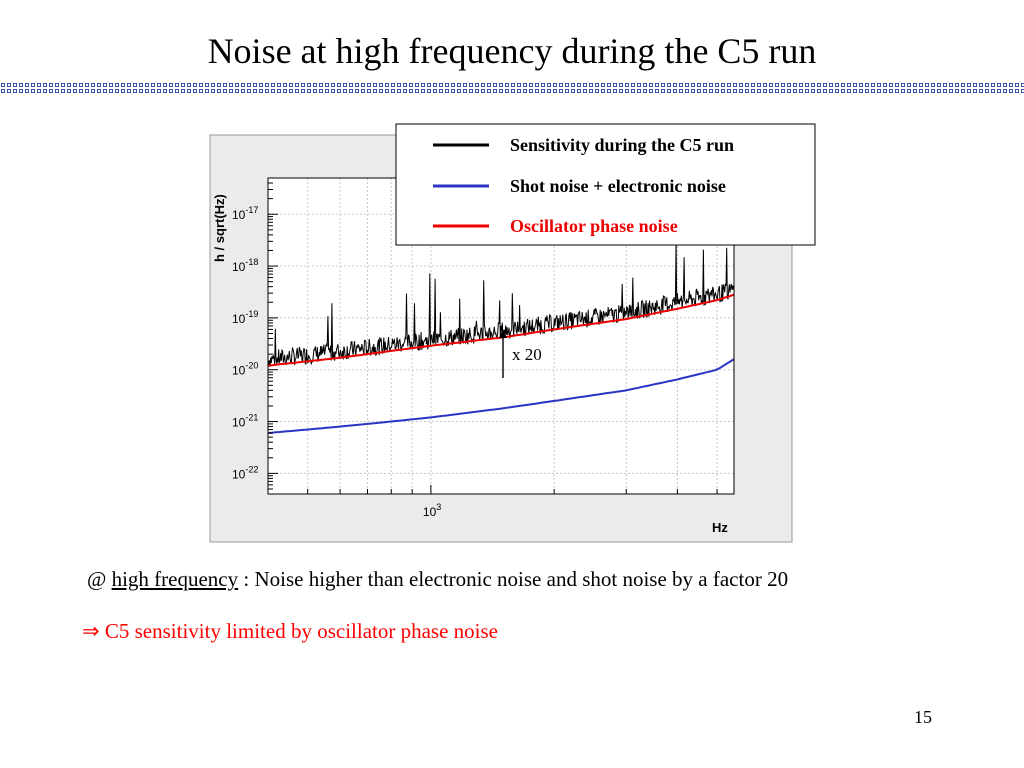  What do you see at coordinates (245, 472) in the screenshot?
I see `y-tick-label: 10-22` at bounding box center [245, 472].